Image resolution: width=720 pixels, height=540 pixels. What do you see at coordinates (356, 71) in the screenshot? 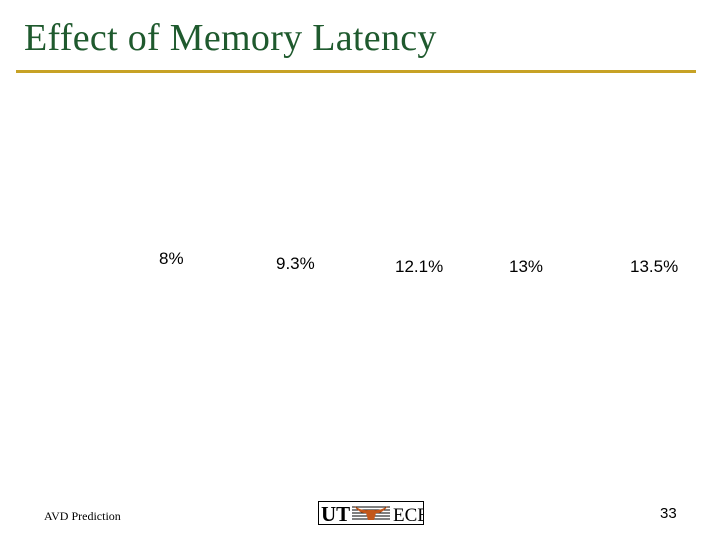
I see `title-divider` at bounding box center [356, 71].